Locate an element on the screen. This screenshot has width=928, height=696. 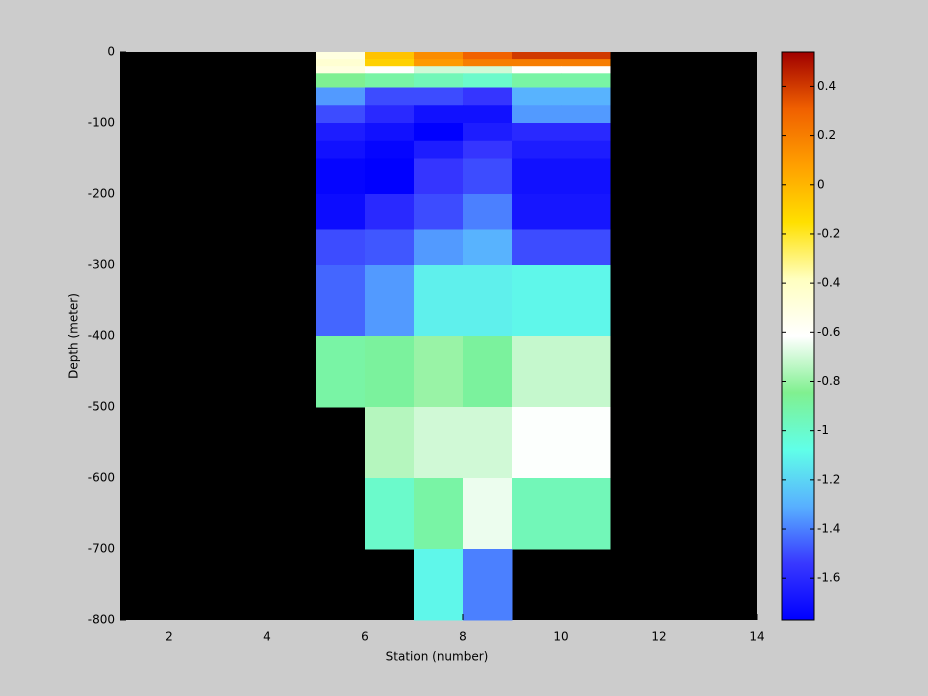
colorbar is located at coordinates (798, 336).